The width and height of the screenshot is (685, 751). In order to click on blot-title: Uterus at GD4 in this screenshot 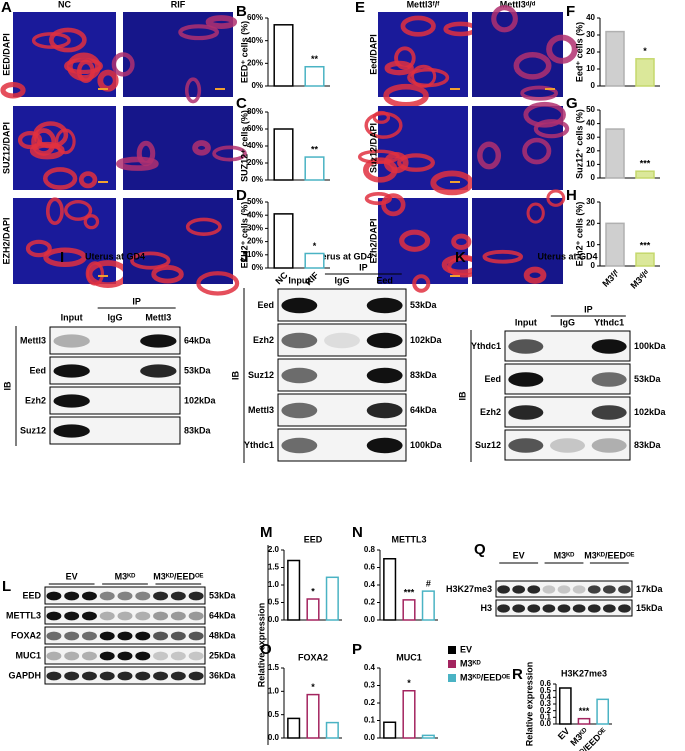, I will do `click(567, 256)`.